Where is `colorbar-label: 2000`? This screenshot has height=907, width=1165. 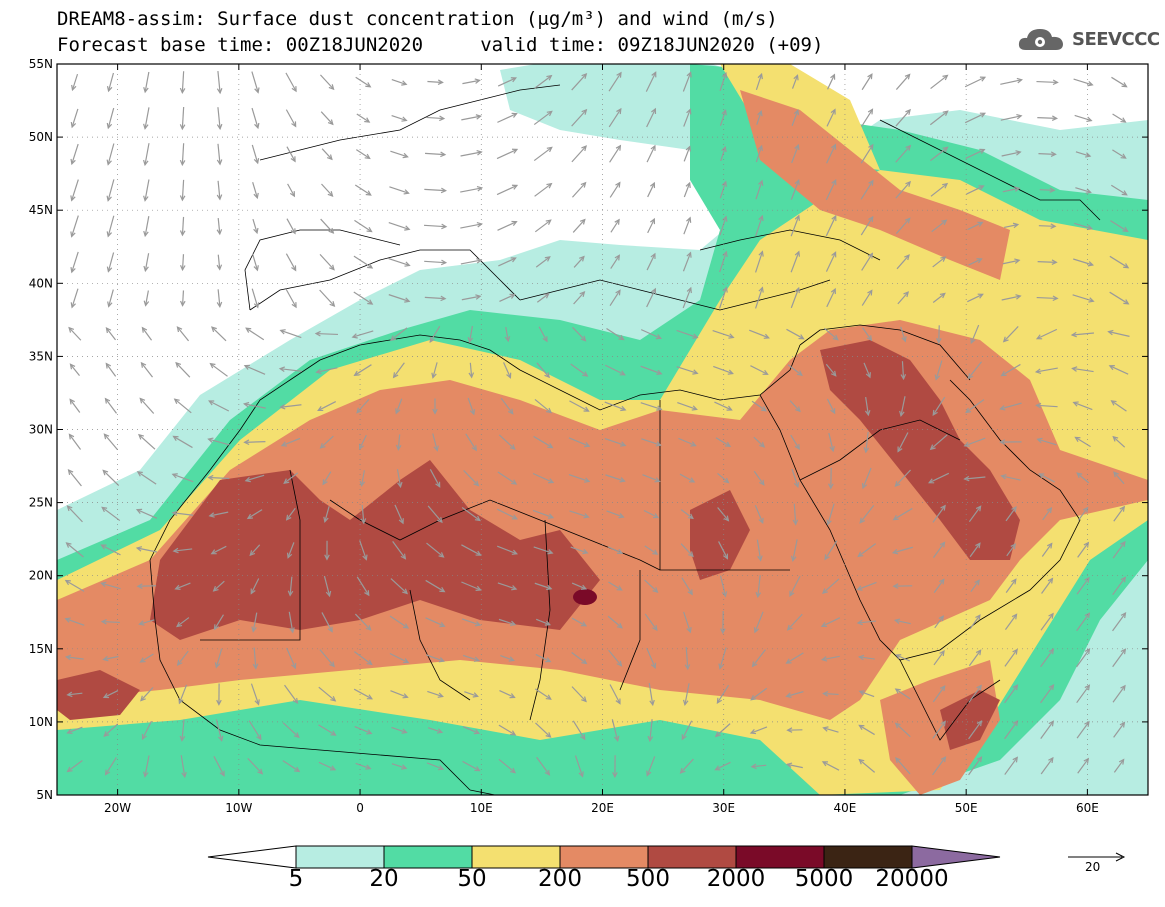
colorbar-label: 2000 is located at coordinates (736, 879).